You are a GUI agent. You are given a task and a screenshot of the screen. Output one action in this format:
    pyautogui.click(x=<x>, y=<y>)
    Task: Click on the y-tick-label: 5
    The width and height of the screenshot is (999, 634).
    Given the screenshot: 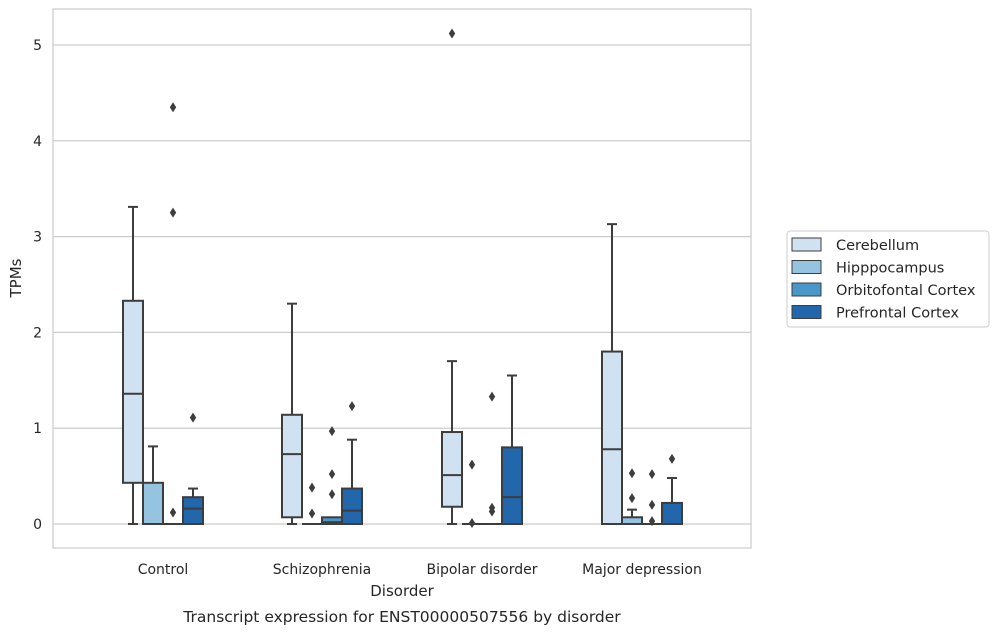 What is the action you would take?
    pyautogui.click(x=37, y=46)
    